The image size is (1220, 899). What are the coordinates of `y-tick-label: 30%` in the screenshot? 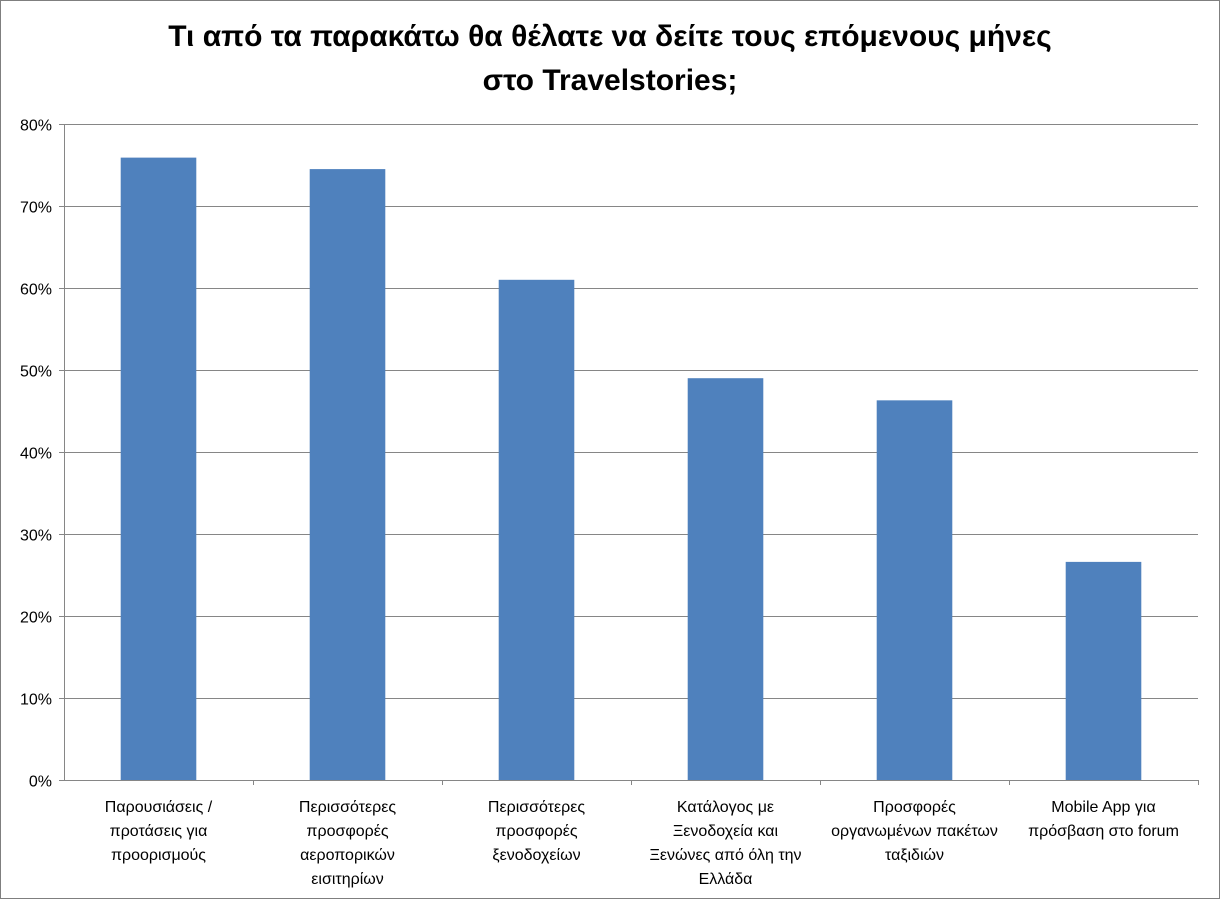 It's located at (36, 536).